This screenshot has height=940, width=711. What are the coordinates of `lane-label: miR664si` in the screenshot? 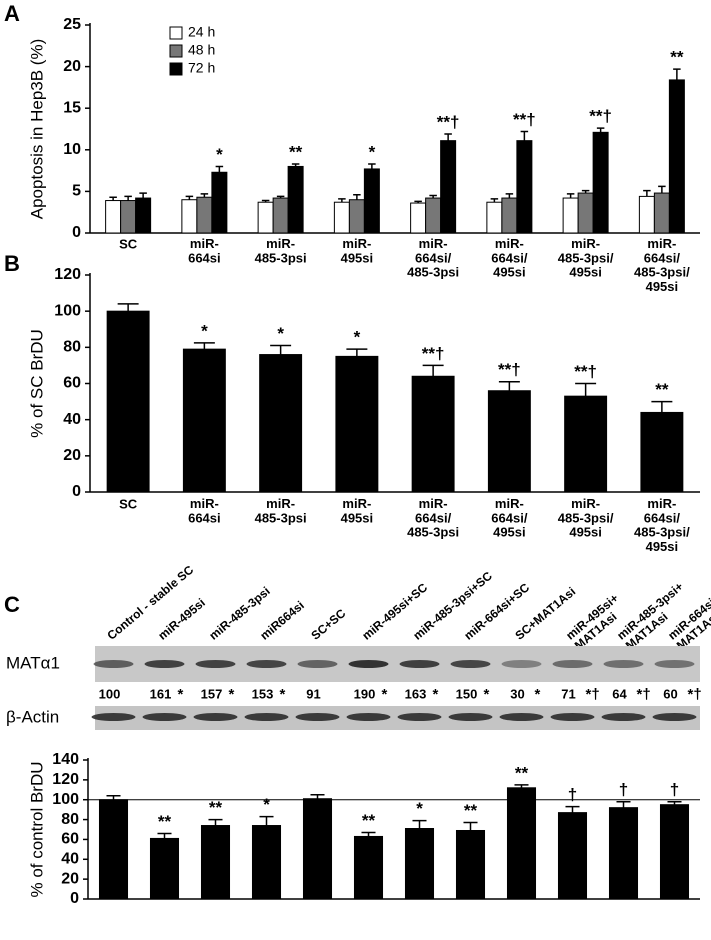 It's located at (281, 620).